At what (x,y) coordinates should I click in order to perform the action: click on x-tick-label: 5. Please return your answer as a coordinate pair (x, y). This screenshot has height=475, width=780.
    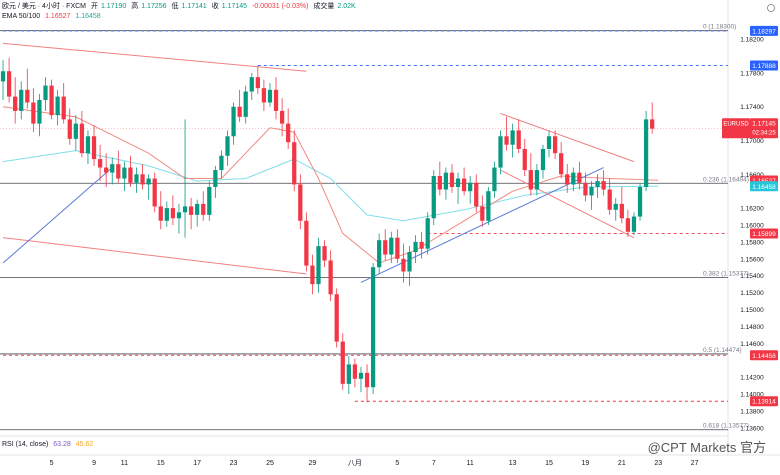
    Looking at the image, I should click on (397, 463).